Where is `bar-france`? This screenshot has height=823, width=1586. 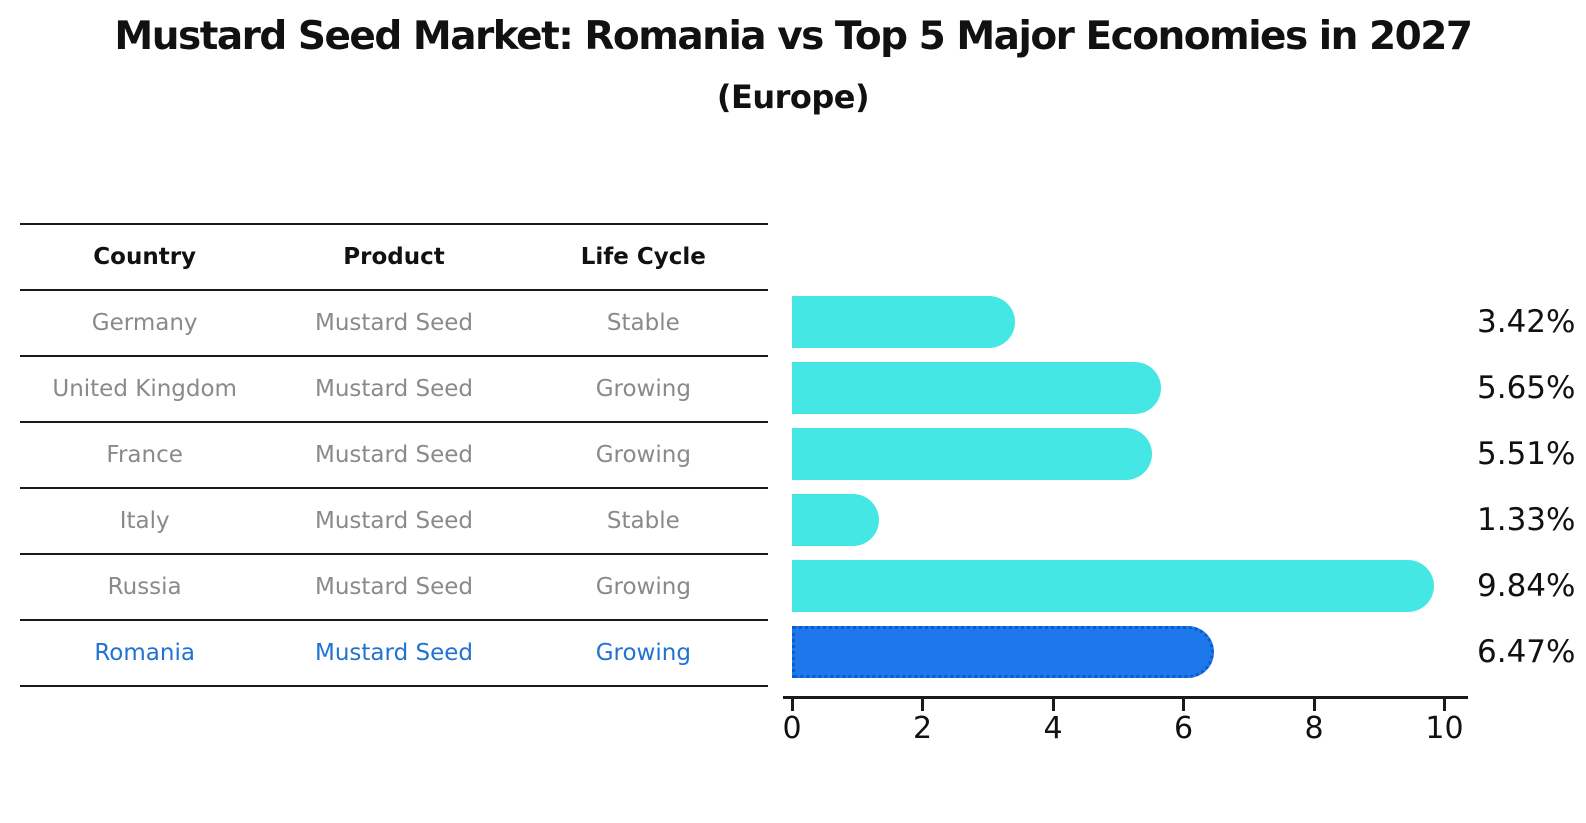
bar-france is located at coordinates (972, 454).